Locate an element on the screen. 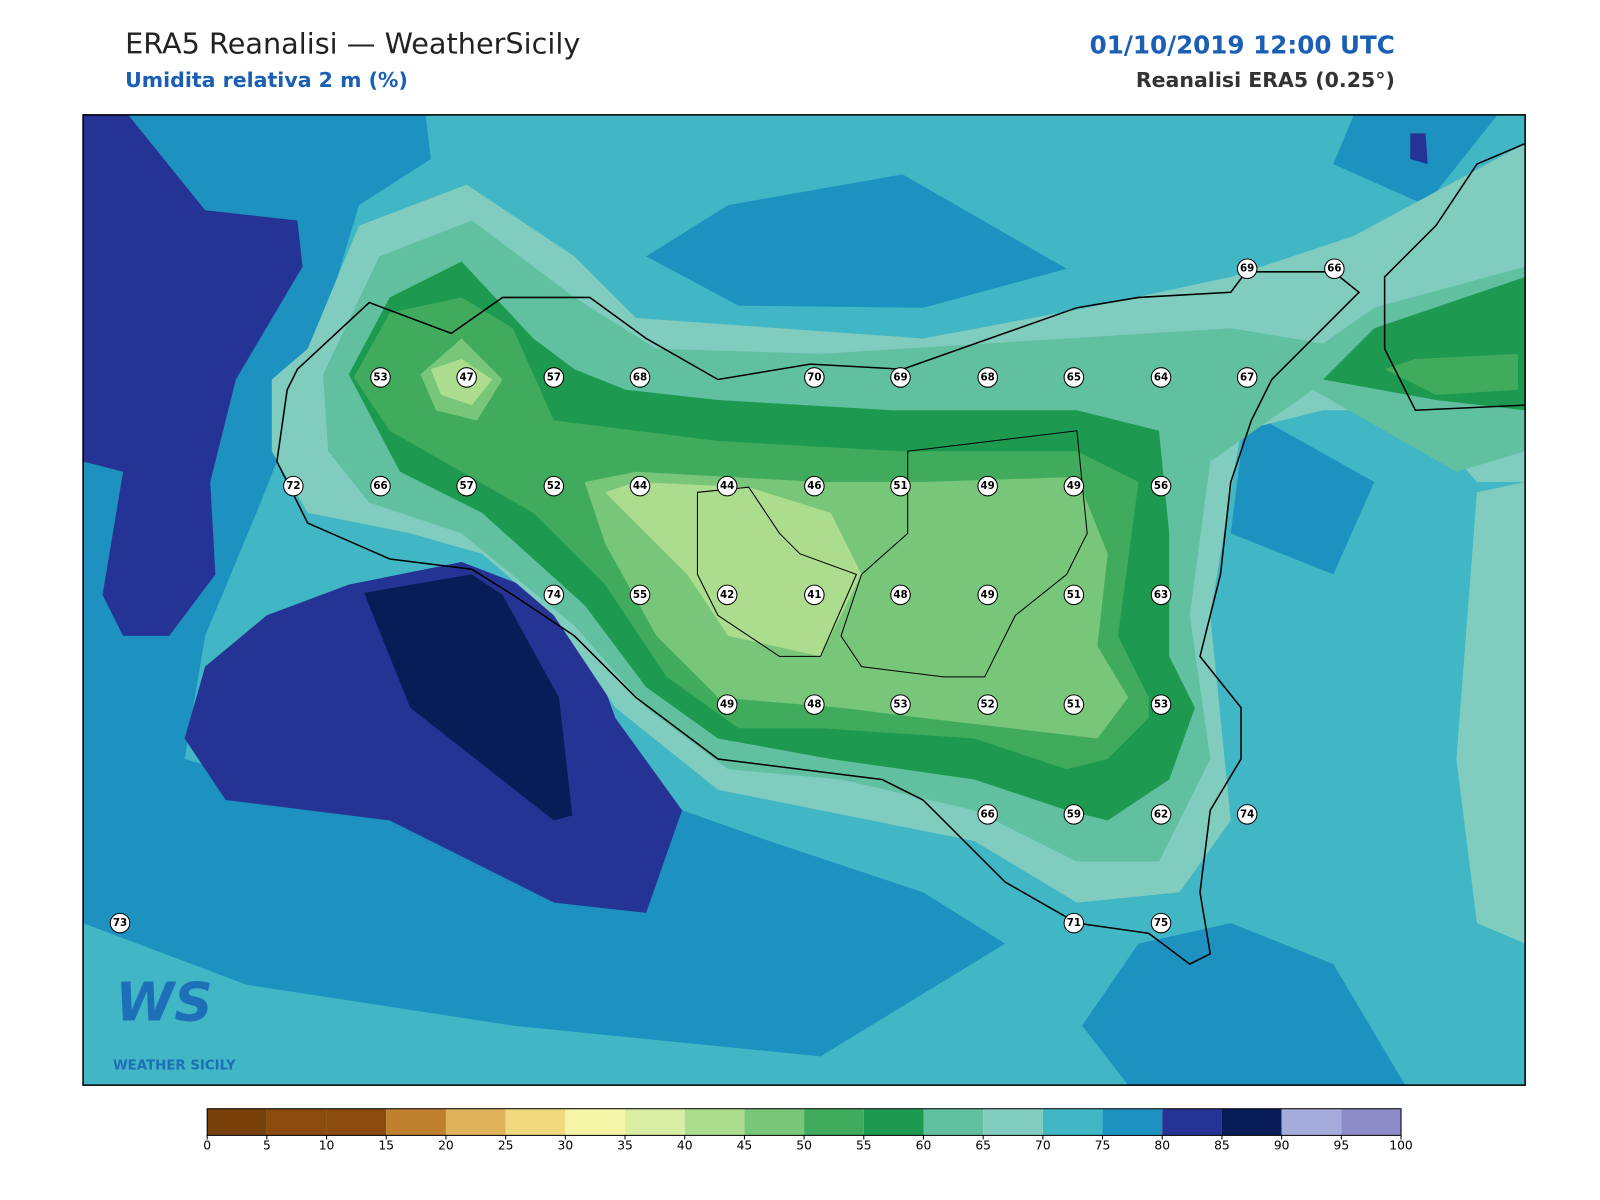  title: ERA5 Reanalisi — WeatherSicily is located at coordinates (352, 43).